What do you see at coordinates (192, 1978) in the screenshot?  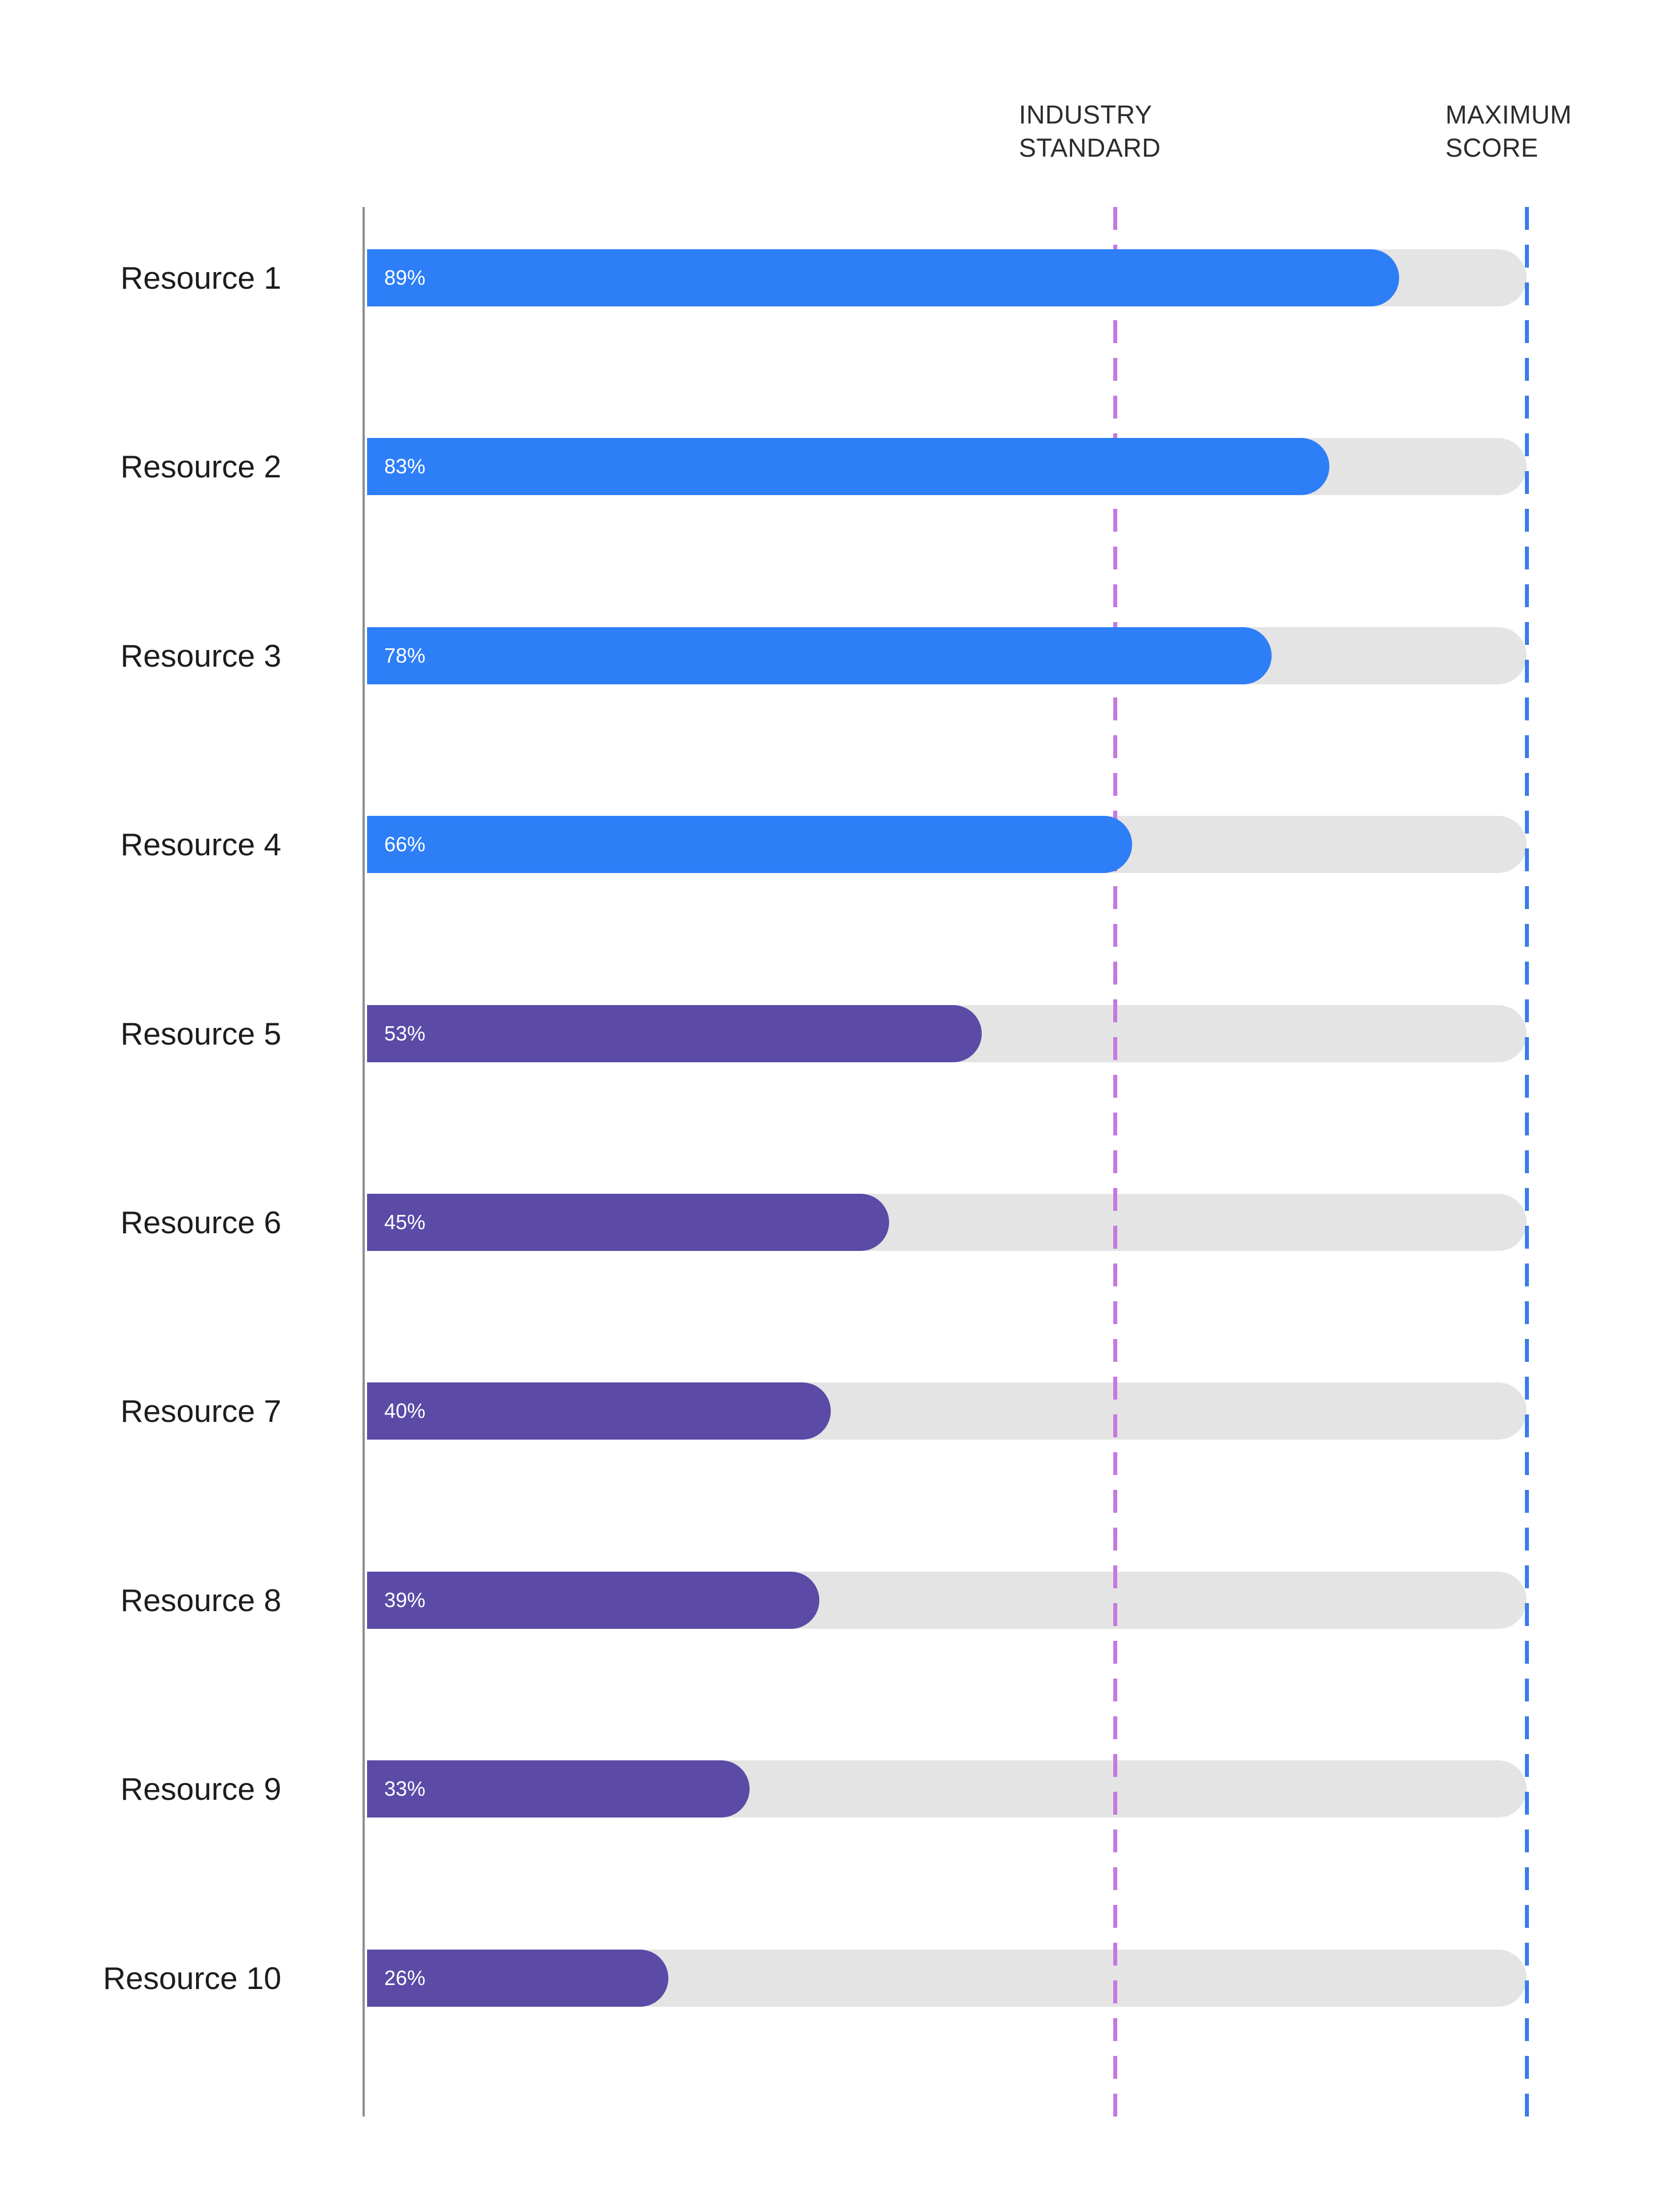 I see `category-label: Resource 10` at bounding box center [192, 1978].